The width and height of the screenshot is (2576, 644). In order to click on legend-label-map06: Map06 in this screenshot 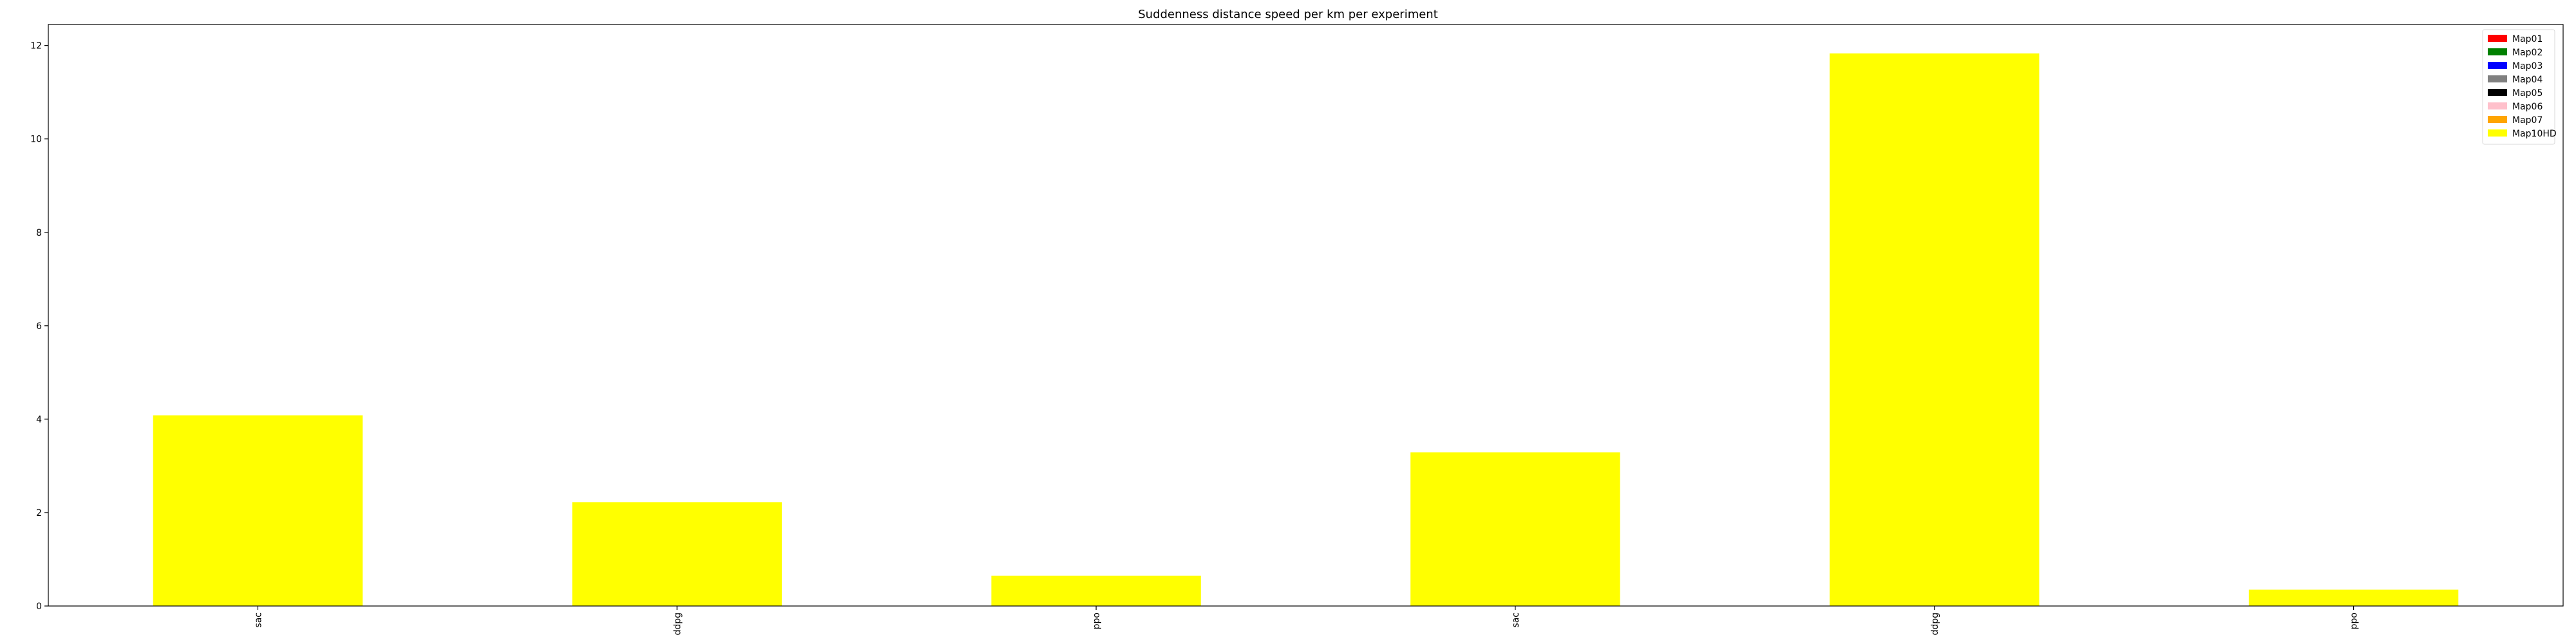, I will do `click(2527, 107)`.